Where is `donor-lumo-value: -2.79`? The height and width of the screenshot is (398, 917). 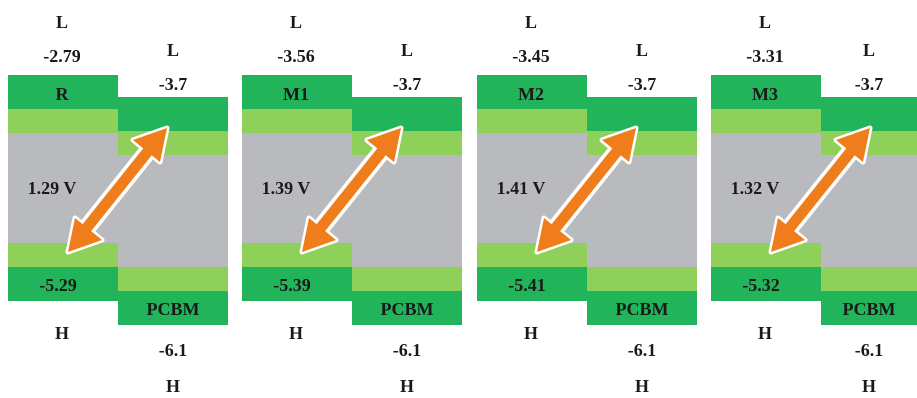
donor-lumo-value: -2.79 is located at coordinates (62, 56).